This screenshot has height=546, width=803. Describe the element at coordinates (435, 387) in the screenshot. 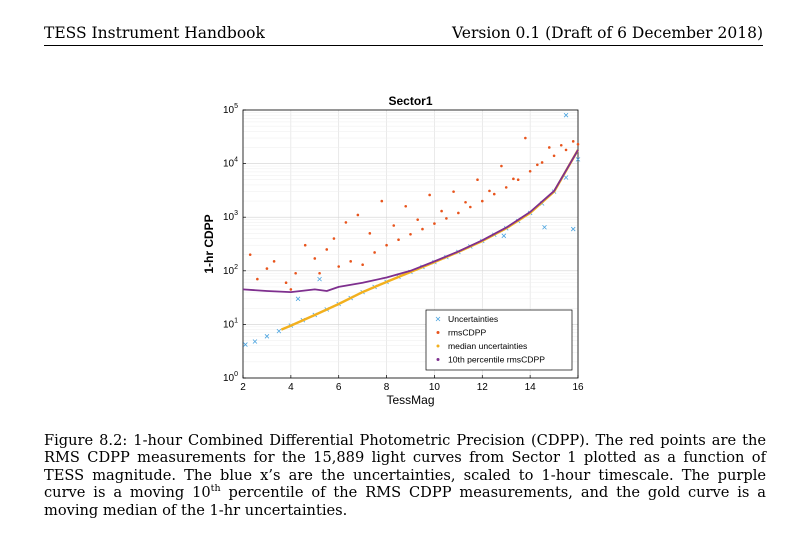

I see `x-tick-label: 10` at that location.